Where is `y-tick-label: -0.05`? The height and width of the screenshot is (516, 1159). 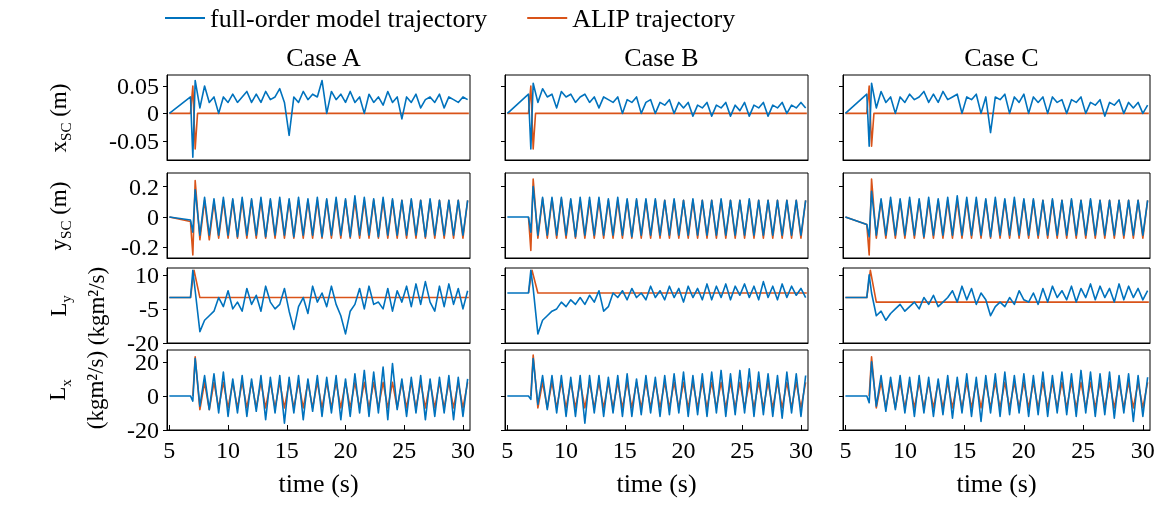 y-tick-label: -0.05 is located at coordinates (134, 140).